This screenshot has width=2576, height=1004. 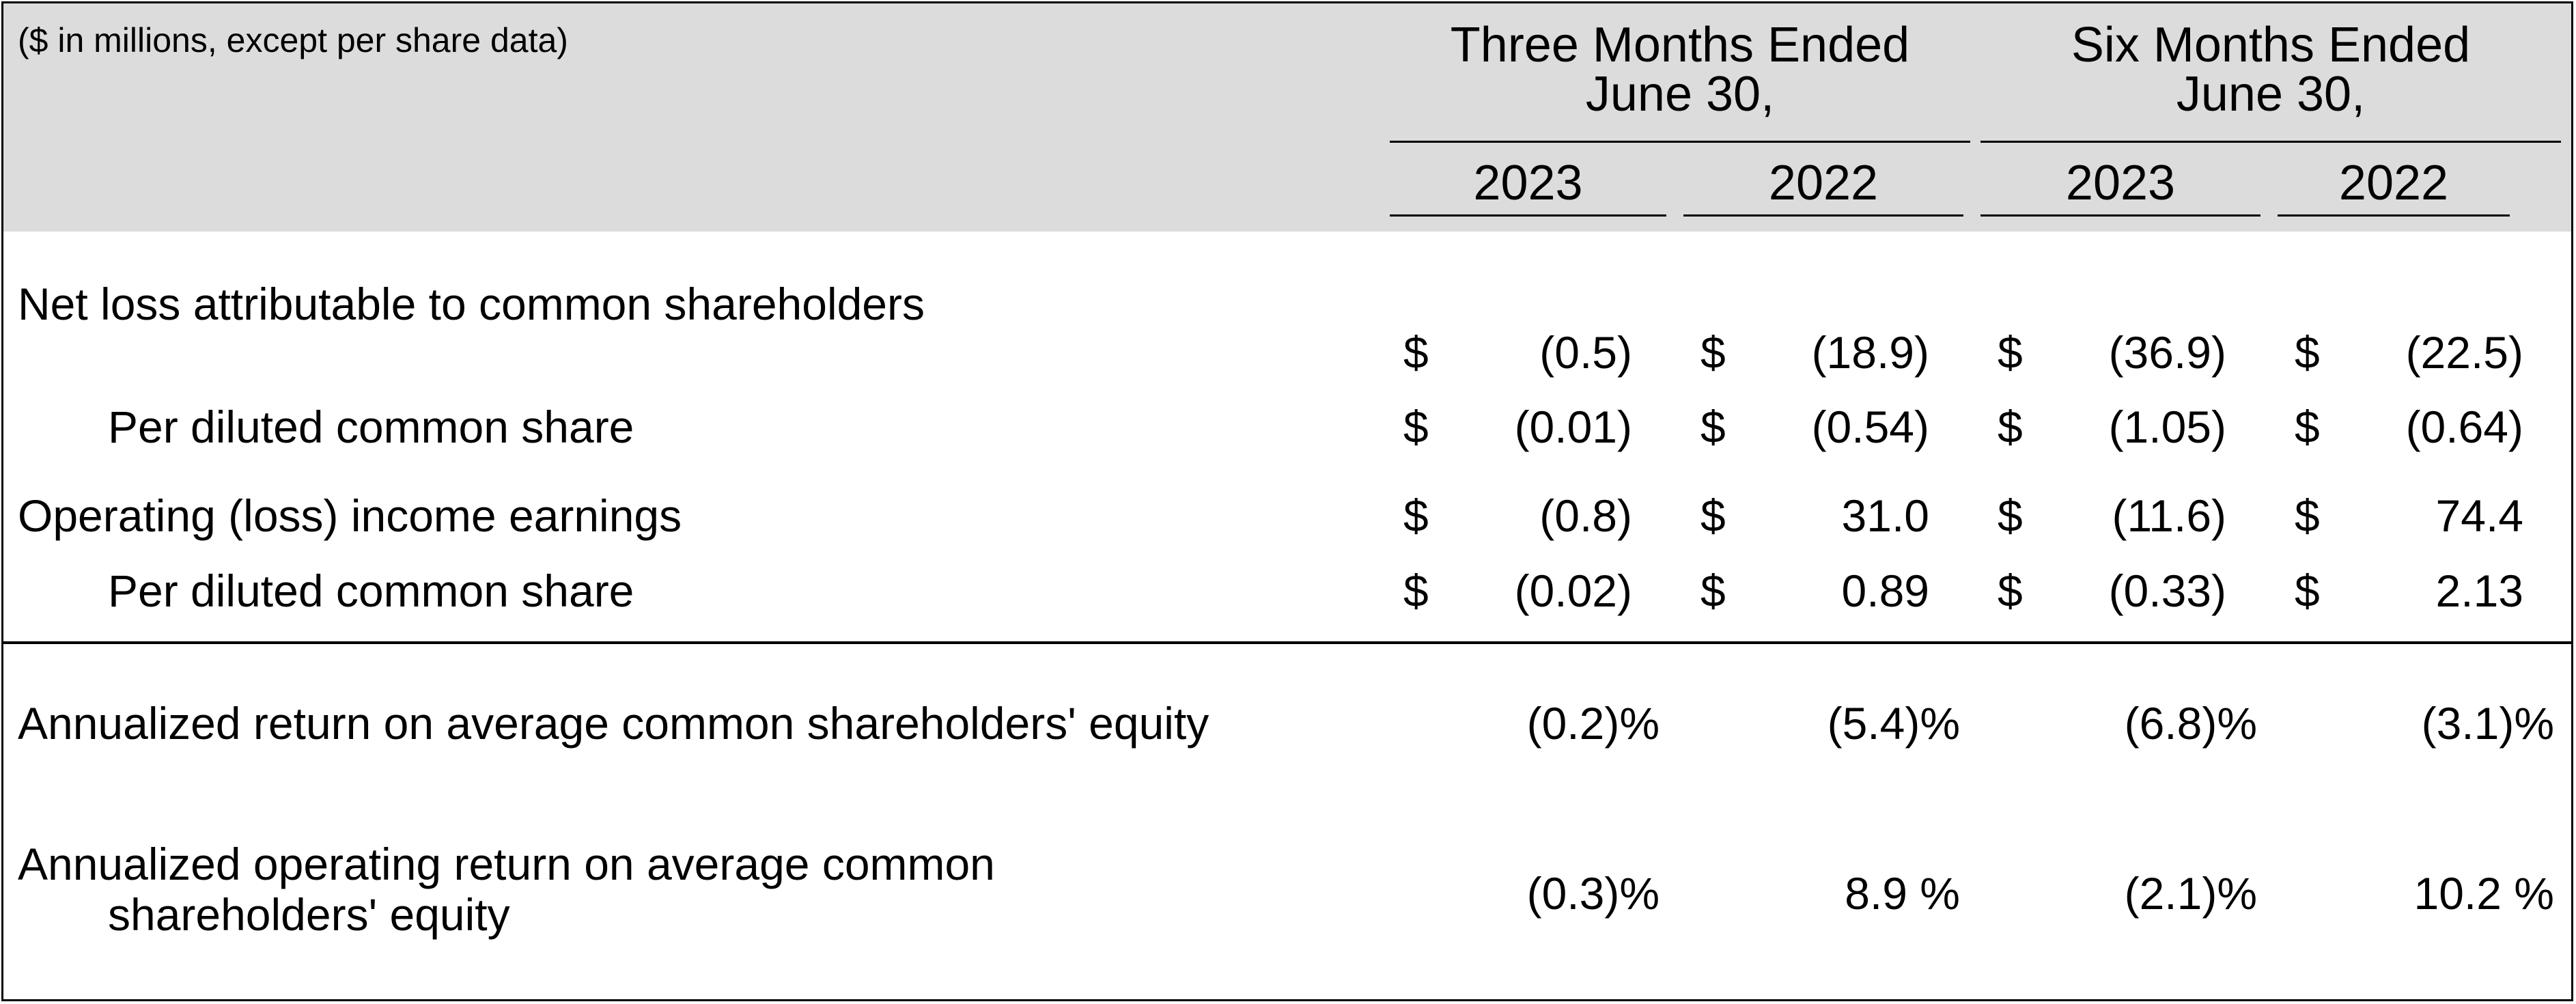 I want to click on value-per-share-net-loss-h-2023: (1.05), so click(x=2167, y=427).